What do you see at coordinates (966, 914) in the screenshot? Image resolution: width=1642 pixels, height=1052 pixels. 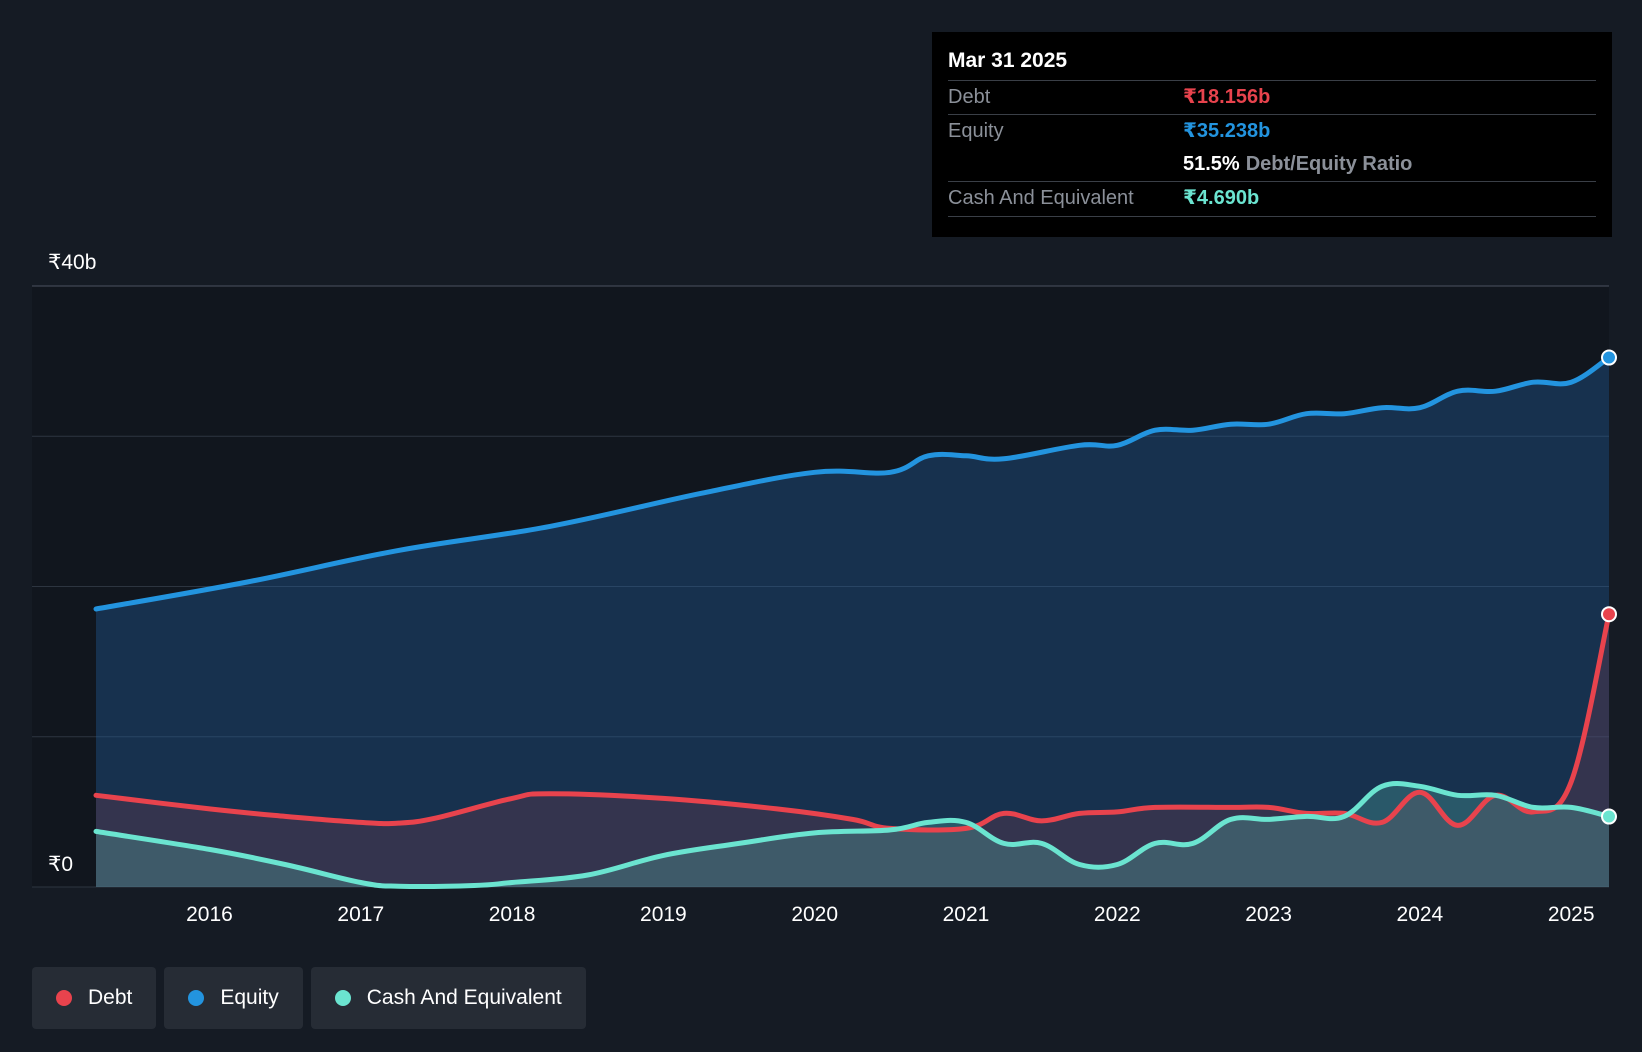 I see `x-tick-label: 2021` at bounding box center [966, 914].